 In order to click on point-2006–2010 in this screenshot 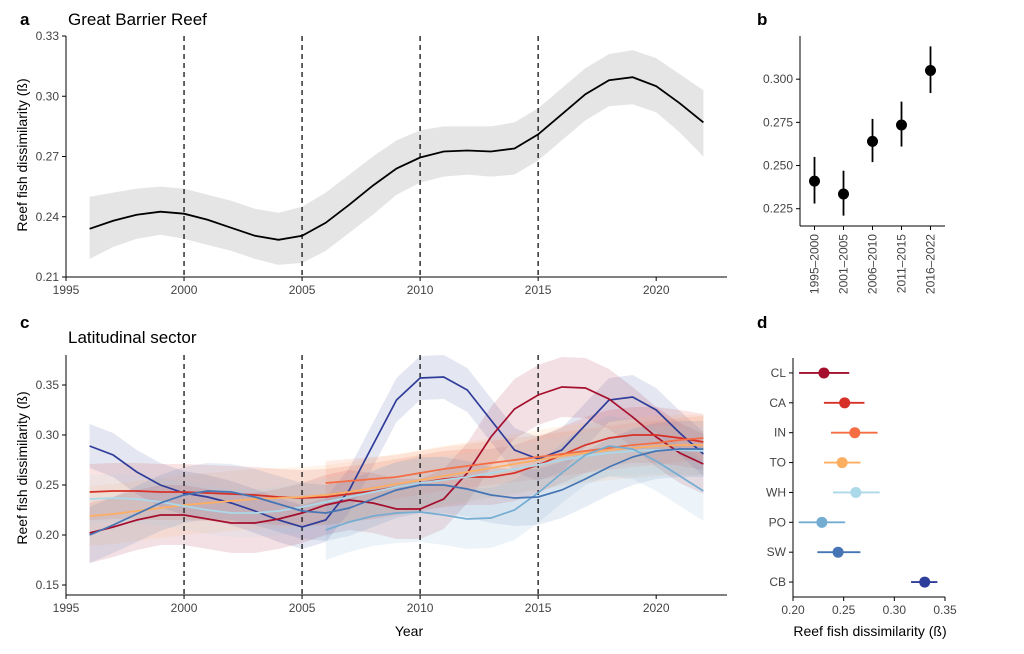, I will do `click(872, 141)`.